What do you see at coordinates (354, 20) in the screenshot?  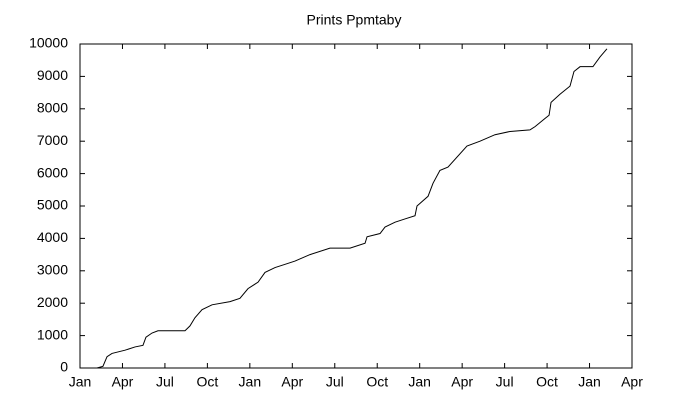 I see `chart-title: Prints Ppmtaby` at bounding box center [354, 20].